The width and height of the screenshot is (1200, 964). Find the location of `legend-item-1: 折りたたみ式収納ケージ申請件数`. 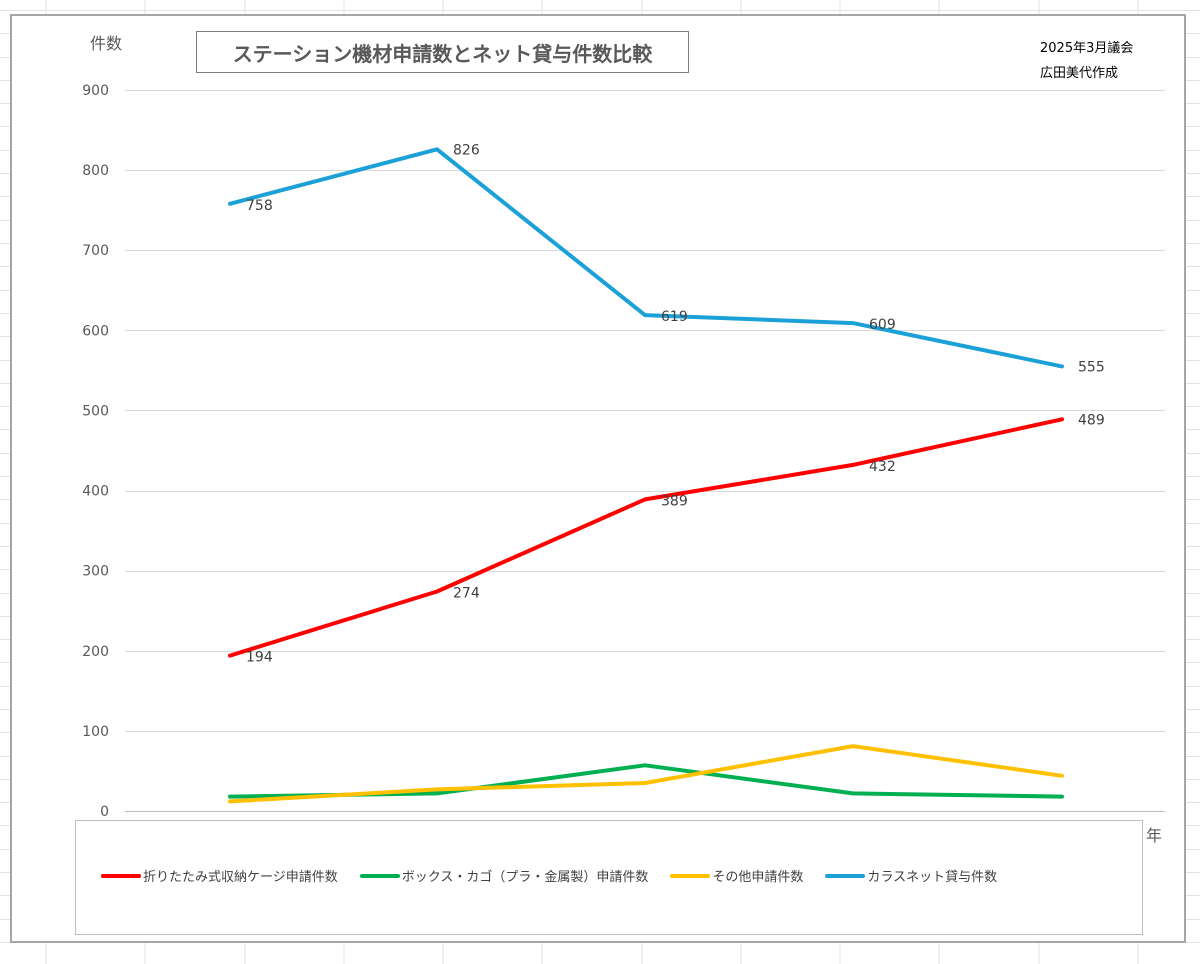

legend-item-1: 折りたたみ式収納ケージ申請件数 is located at coordinates (219, 875).